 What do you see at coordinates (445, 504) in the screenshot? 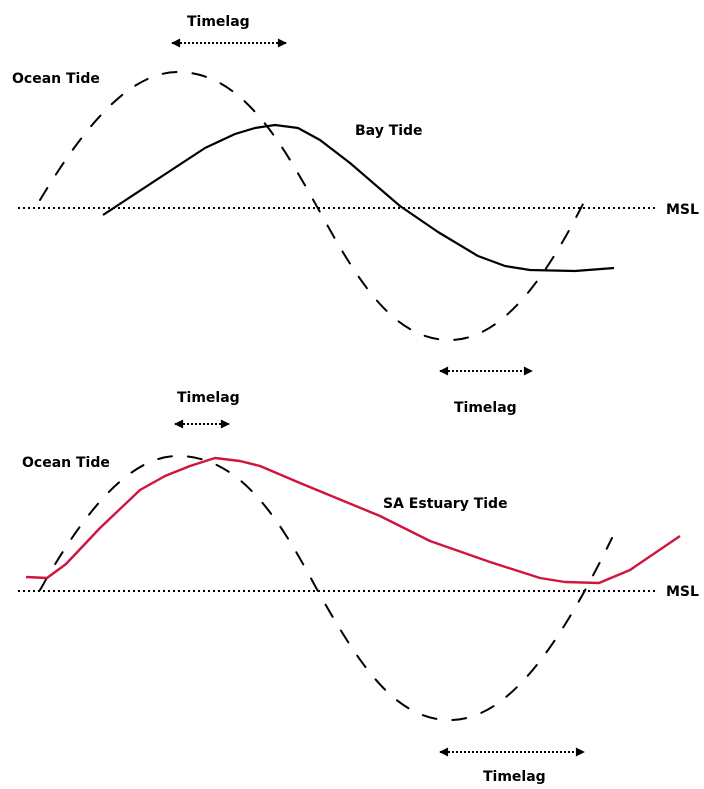
I see `lower-estuary-tide-label: SA Estuary Tide` at bounding box center [445, 504].